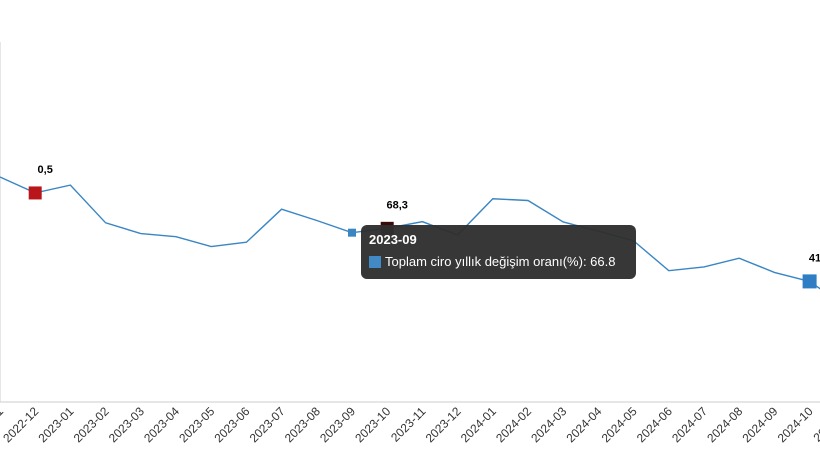 This screenshot has height=462, width=820. Describe the element at coordinates (619, 424) in the screenshot. I see `x-tick-label: 2024-05` at that location.